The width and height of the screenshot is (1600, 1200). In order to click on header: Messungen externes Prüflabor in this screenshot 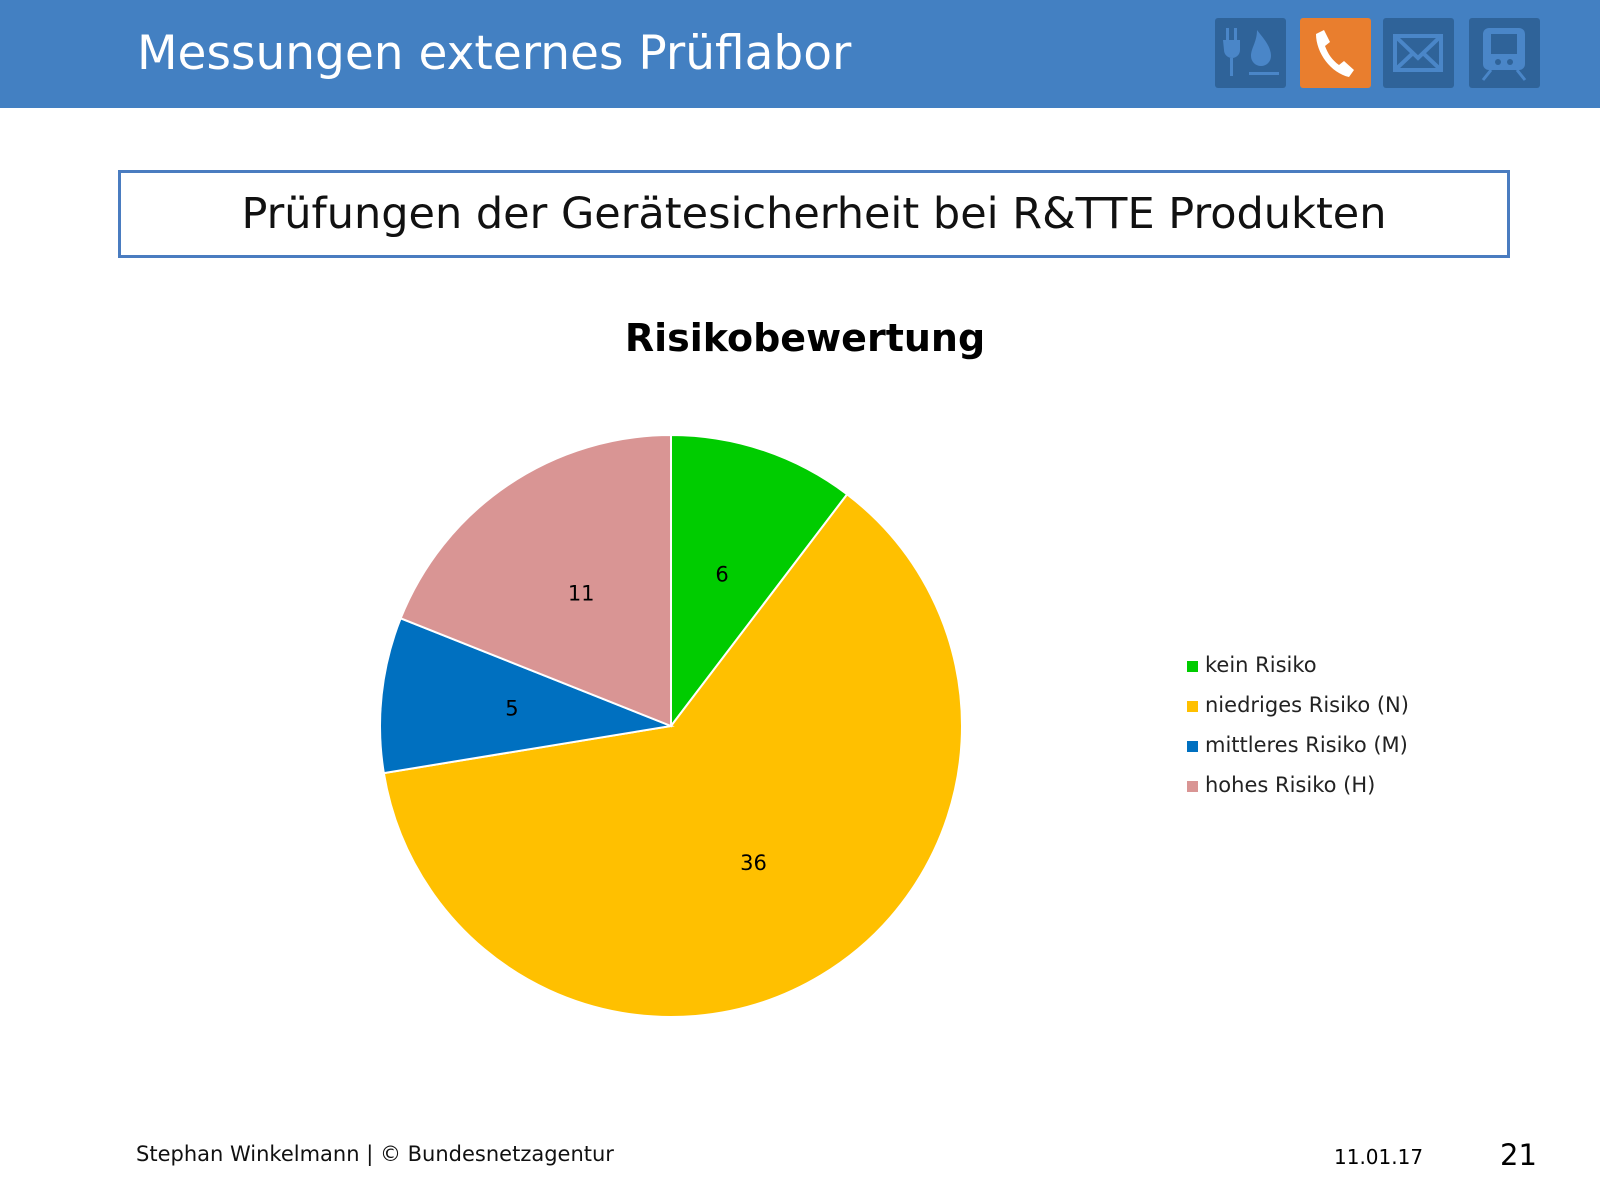, I will do `click(800, 54)`.